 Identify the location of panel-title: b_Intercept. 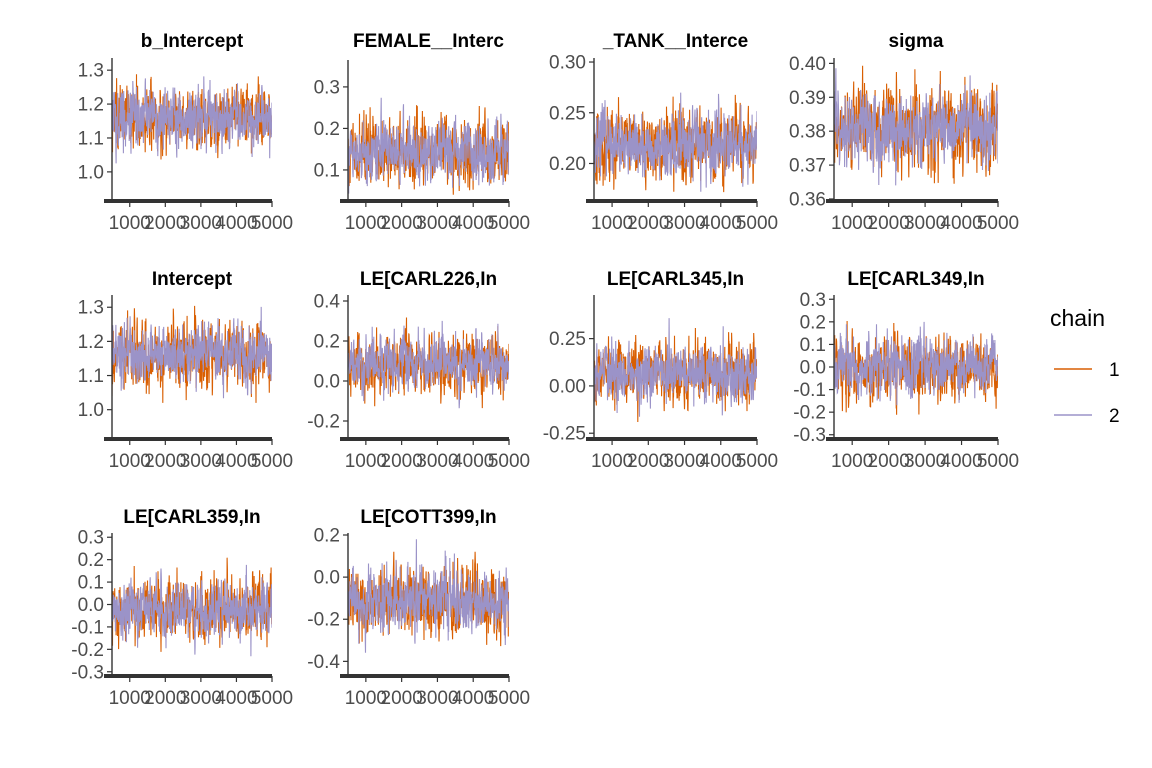
(192, 41).